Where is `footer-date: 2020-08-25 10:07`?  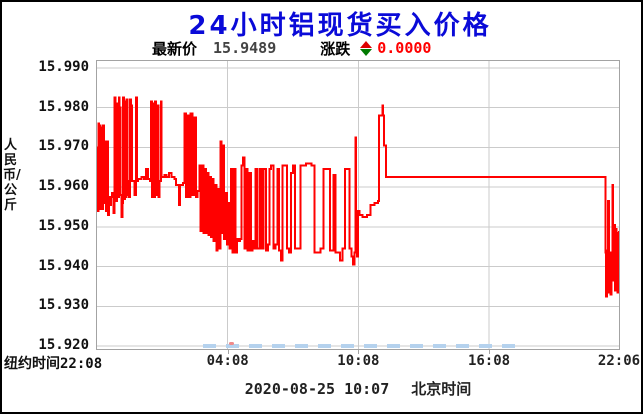
footer-date: 2020-08-25 10:07 is located at coordinates (317, 389).